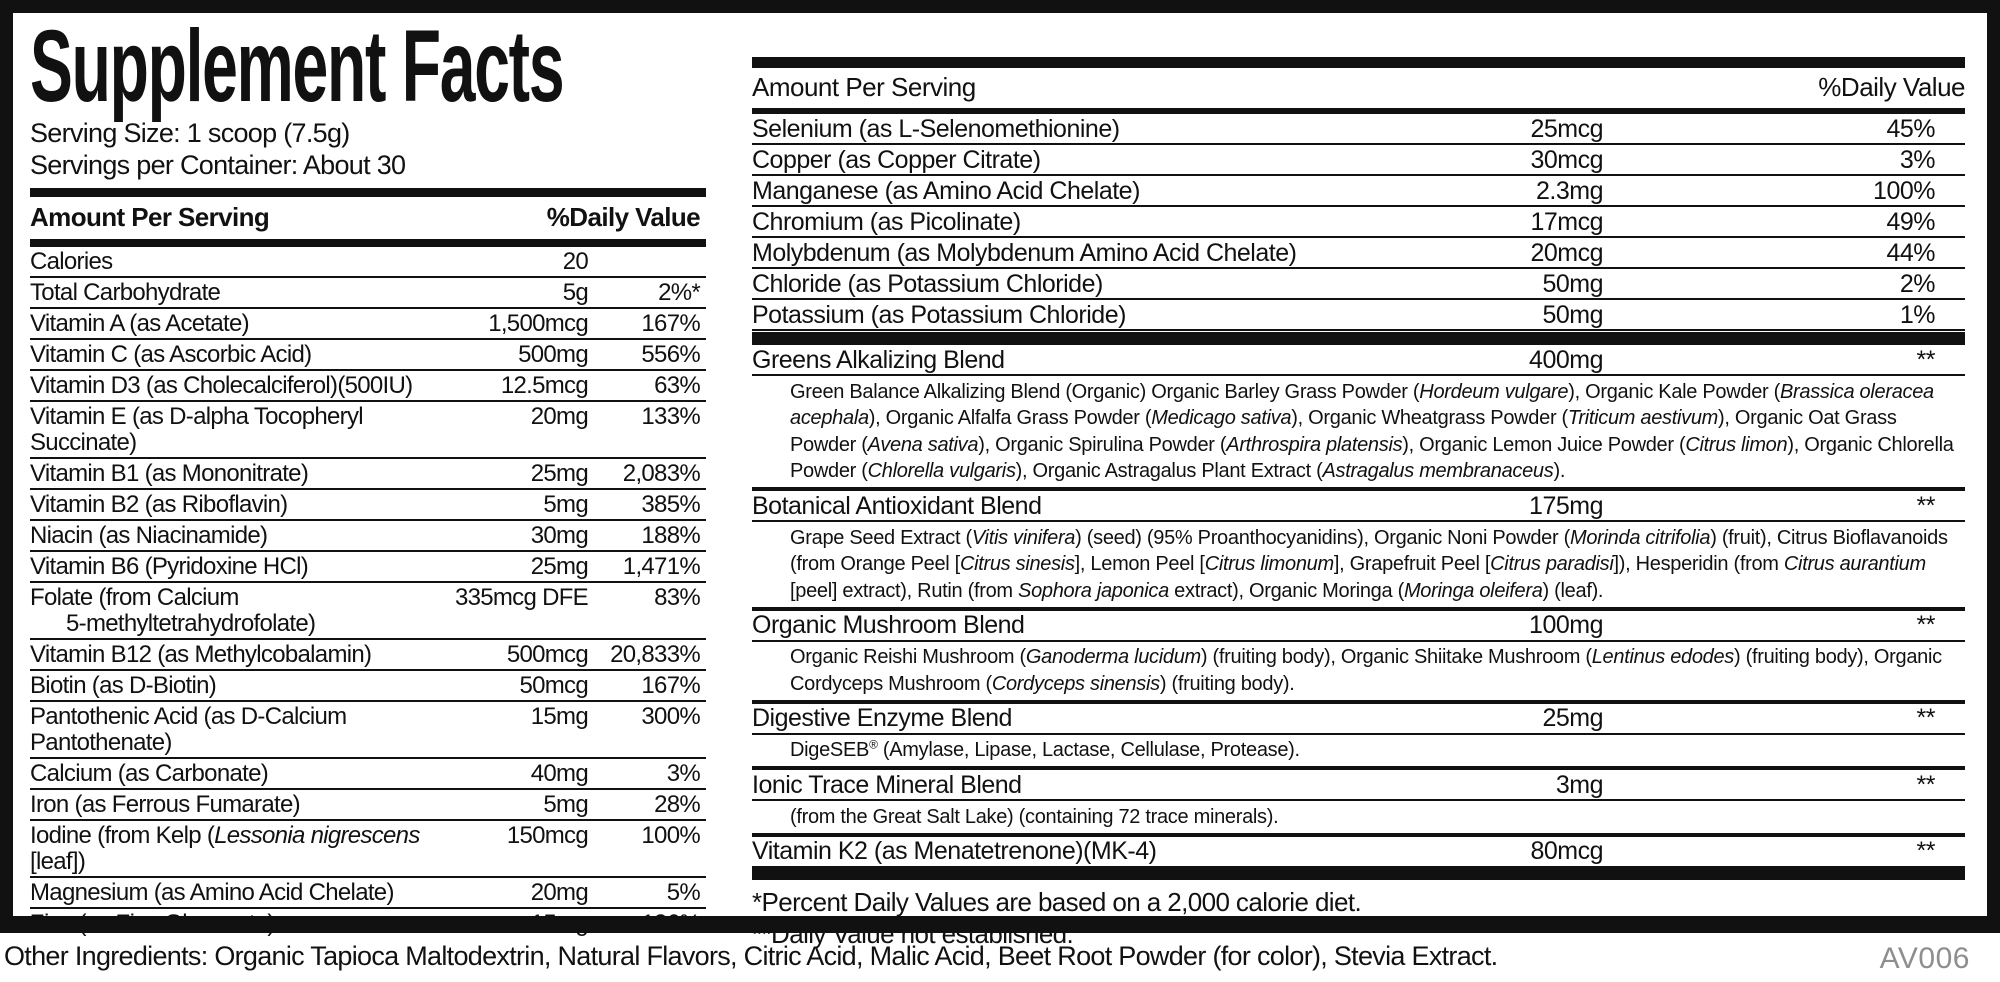 The height and width of the screenshot is (982, 2000). What do you see at coordinates (565, 504) in the screenshot?
I see `nutrient-amount: 5mg` at bounding box center [565, 504].